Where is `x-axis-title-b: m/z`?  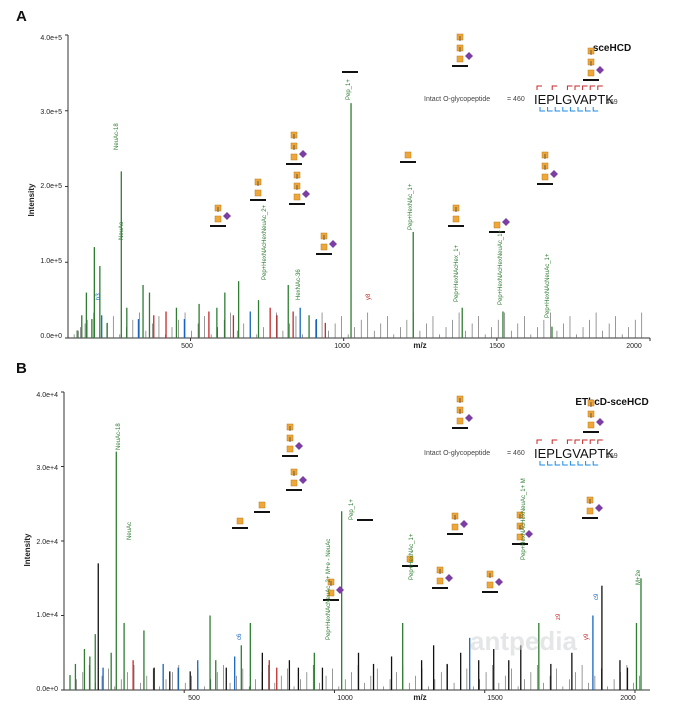
x-axis-title-b: m/z is located at coordinates (419, 697).